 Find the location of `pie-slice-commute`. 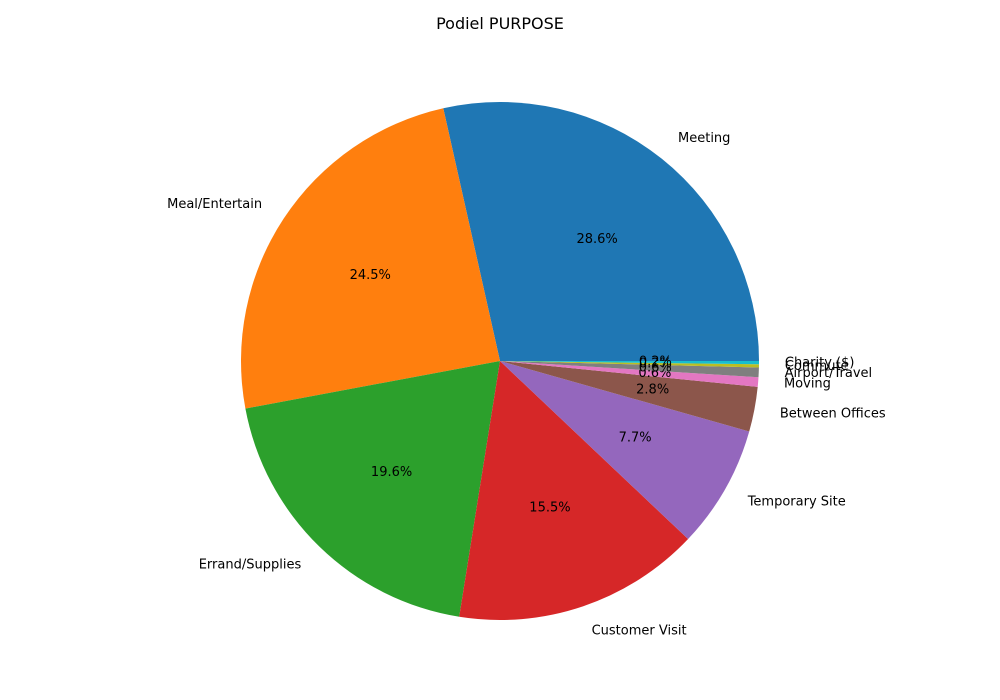

pie-slice-commute is located at coordinates (629, 364).